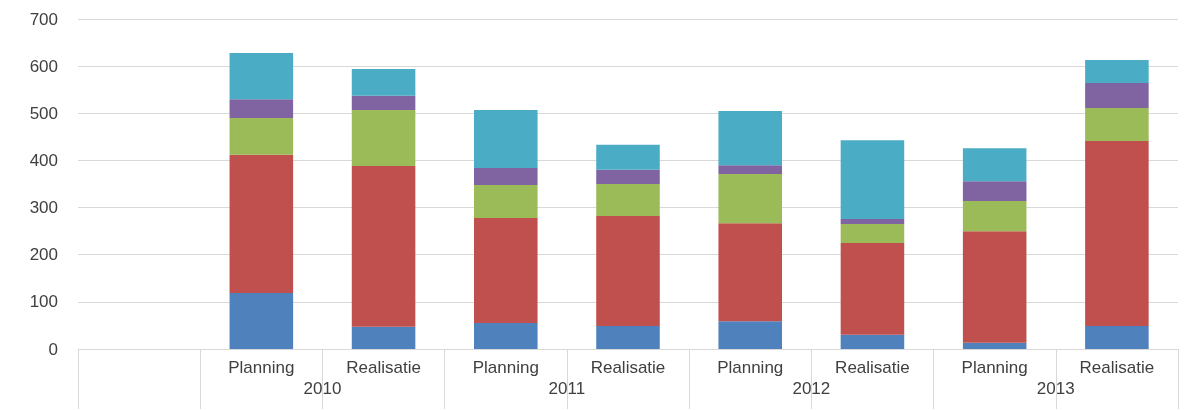  What do you see at coordinates (43, 160) in the screenshot?
I see `y-tick-label: 400` at bounding box center [43, 160].